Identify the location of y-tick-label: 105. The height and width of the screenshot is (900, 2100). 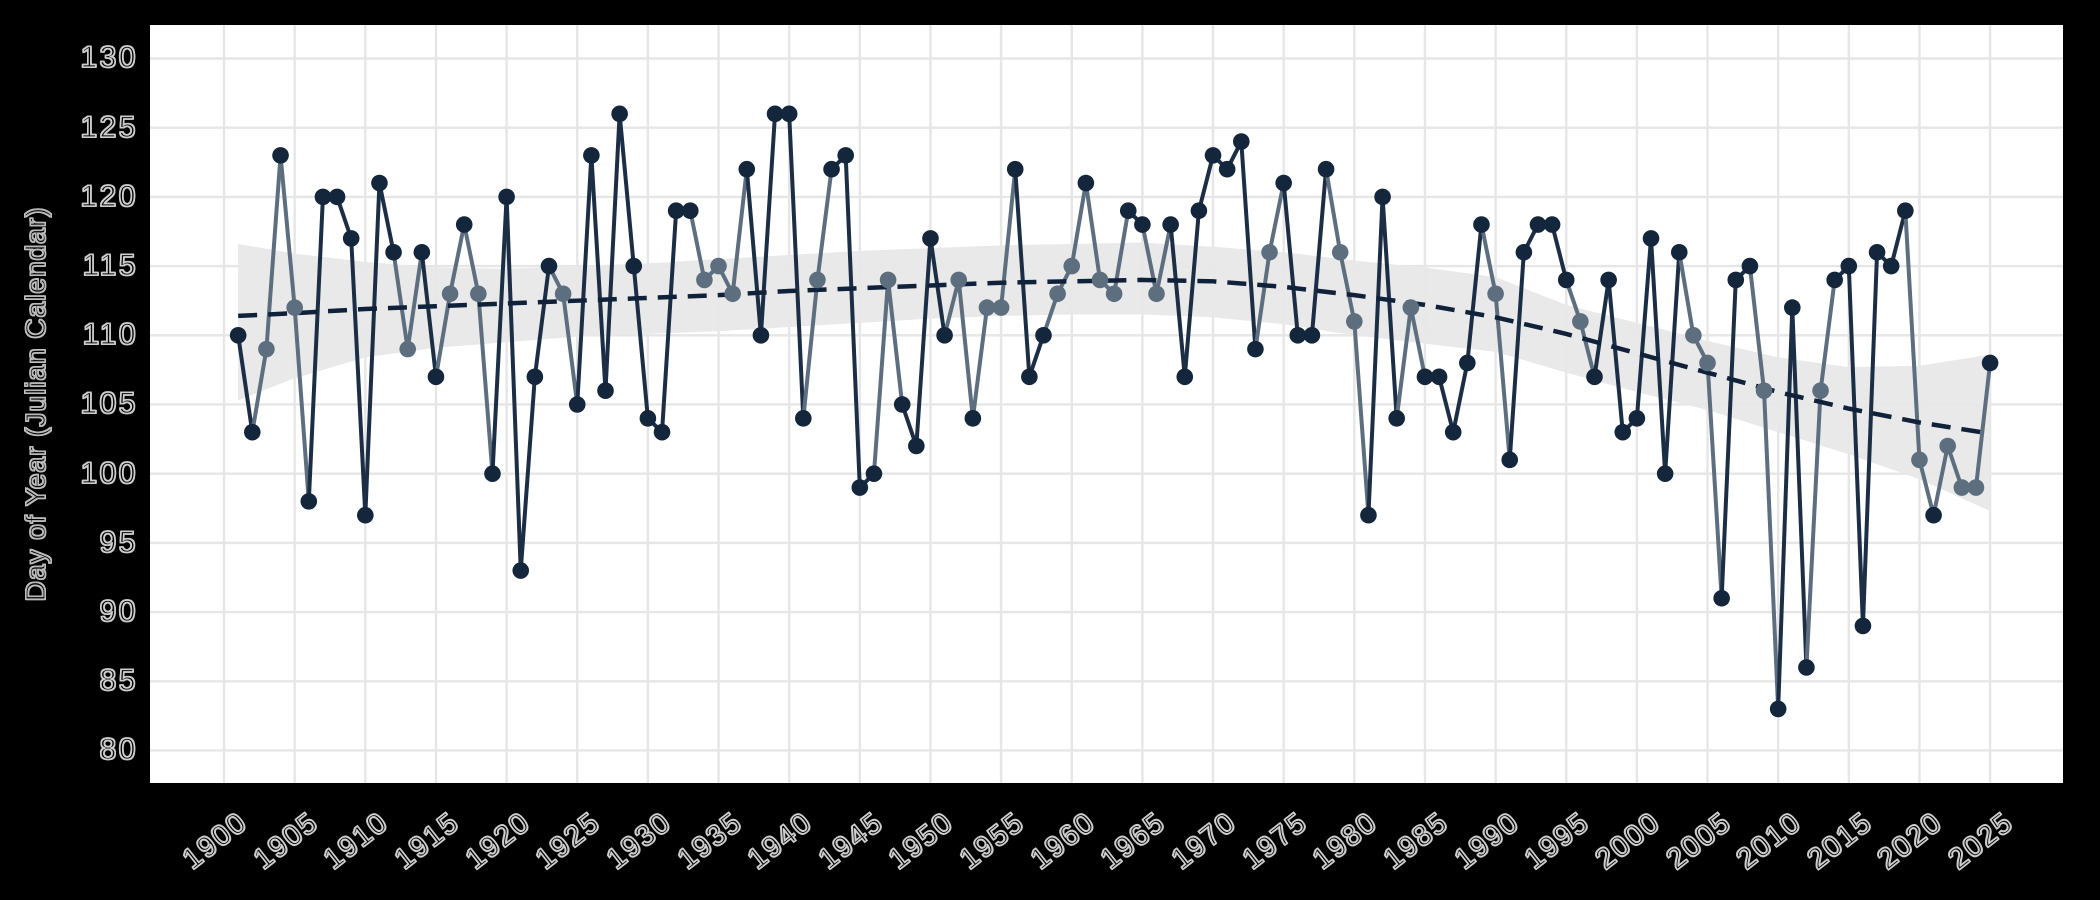
(109, 404).